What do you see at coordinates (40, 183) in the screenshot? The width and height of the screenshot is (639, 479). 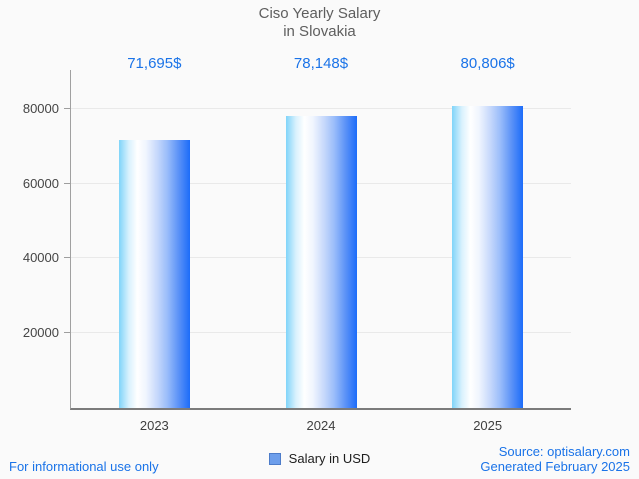 I see `y-axis-label: 60000` at bounding box center [40, 183].